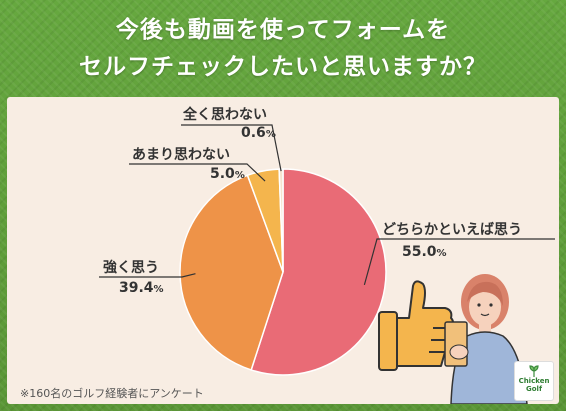 This screenshot has height=411, width=566. I want to click on logo-line-1: Chicken, so click(534, 381).